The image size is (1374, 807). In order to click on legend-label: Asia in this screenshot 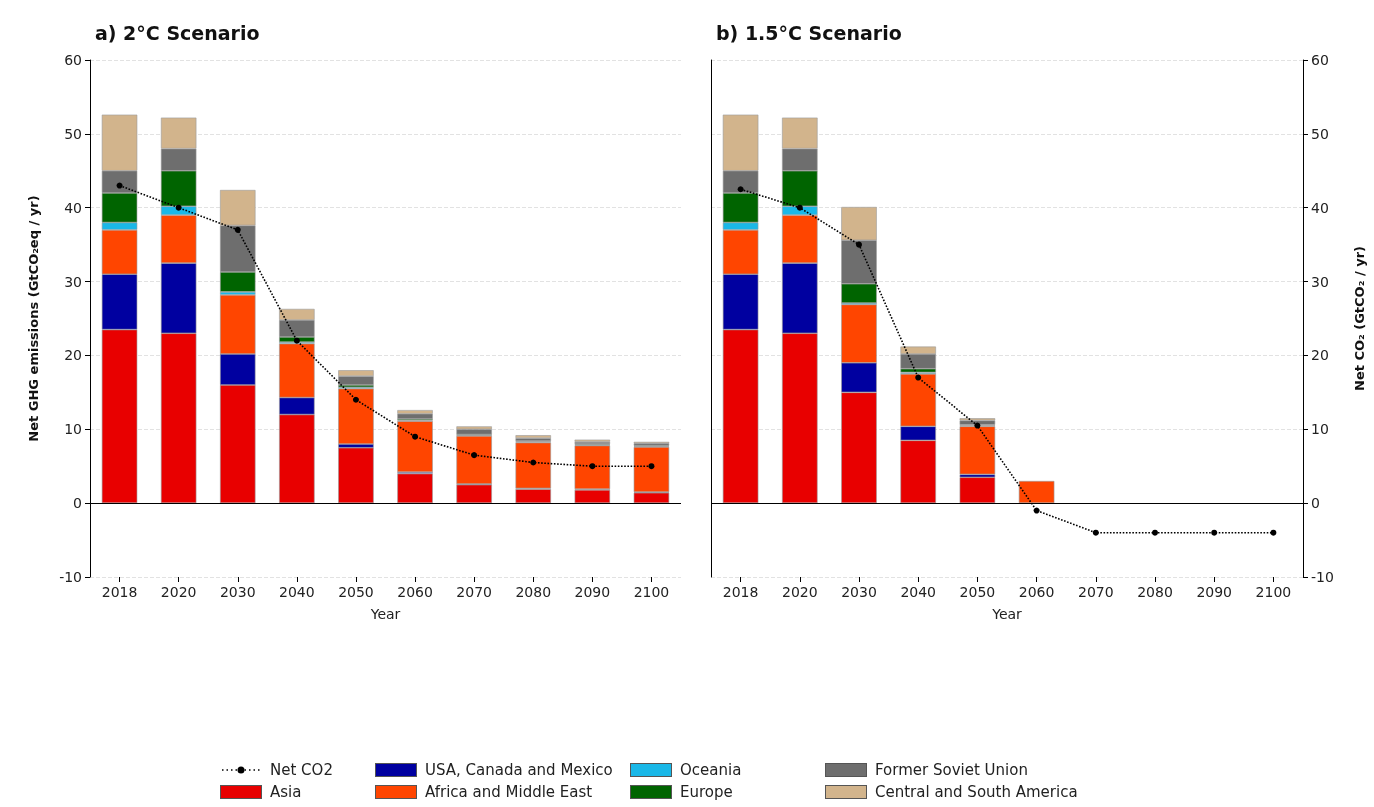, I will do `click(286, 792)`.